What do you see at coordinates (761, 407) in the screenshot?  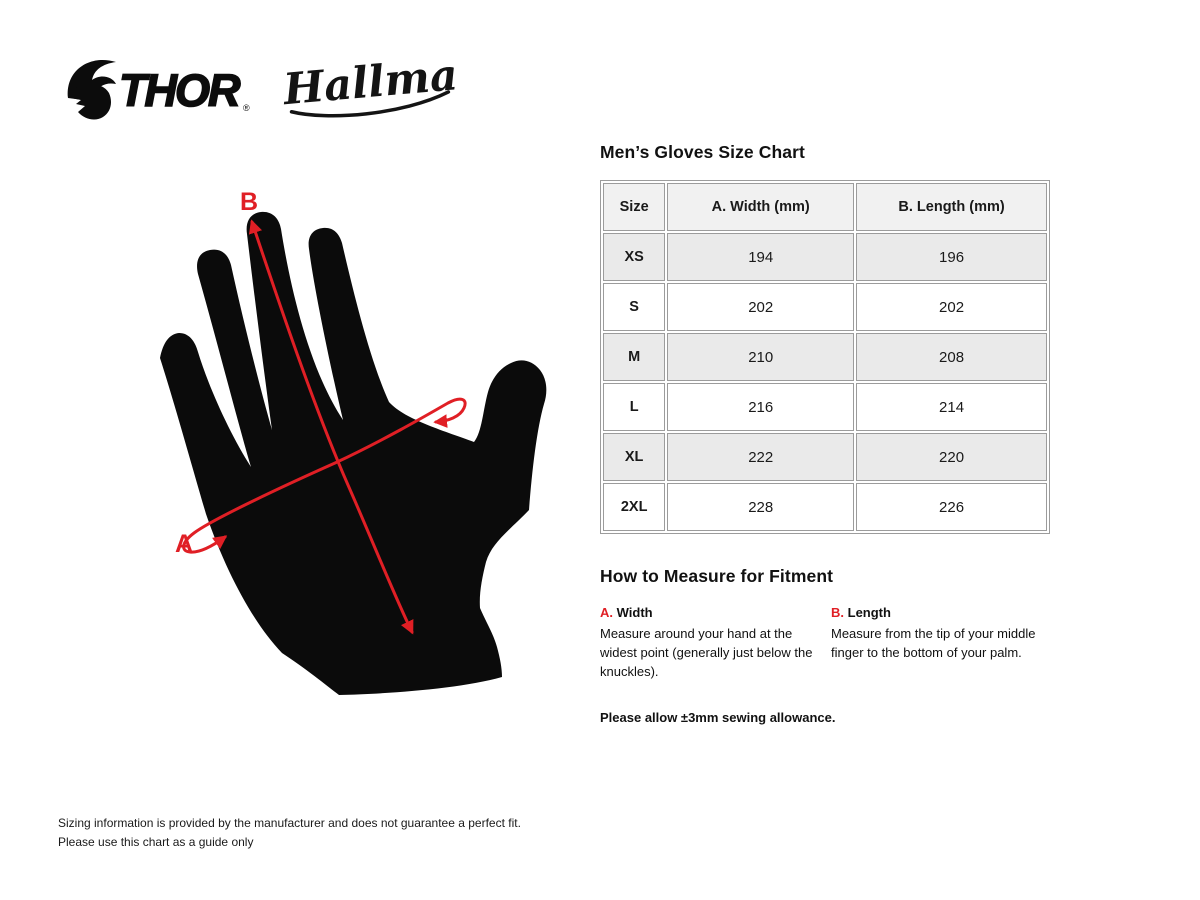 I see `width-cell: 216` at bounding box center [761, 407].